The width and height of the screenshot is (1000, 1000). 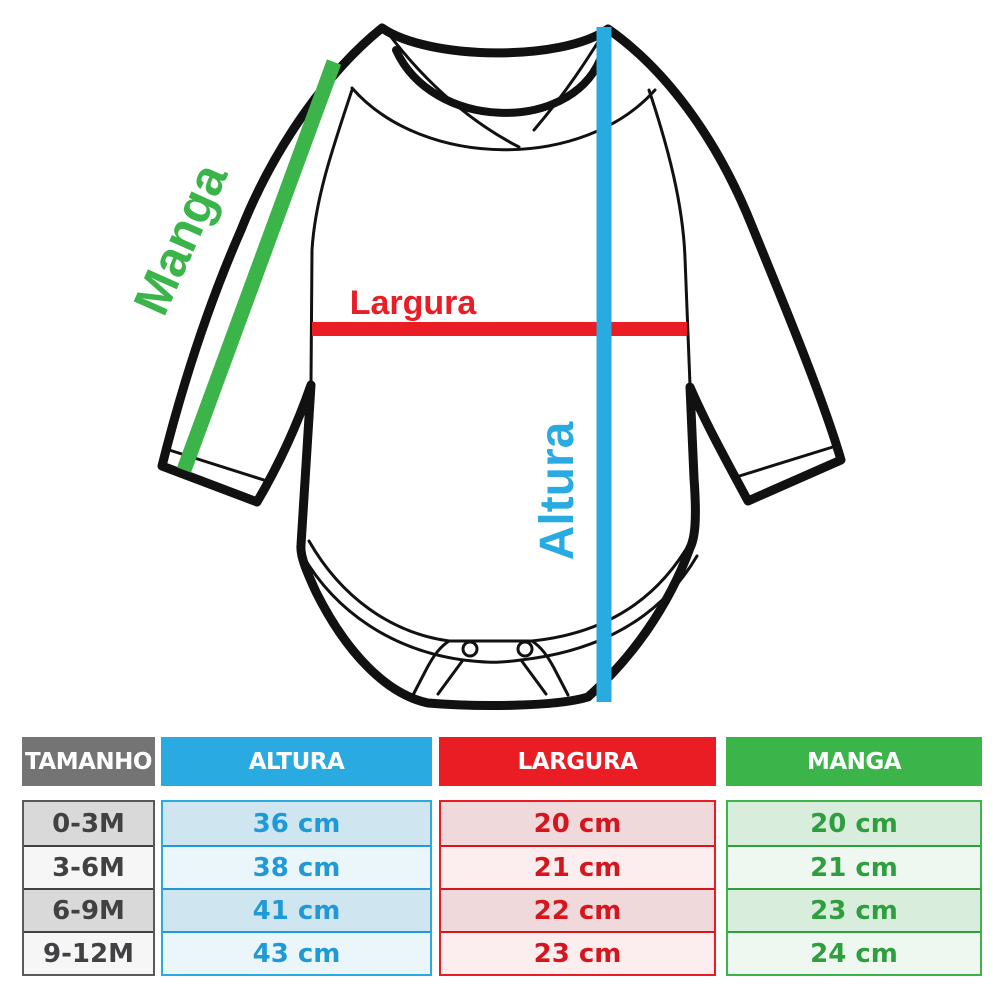 What do you see at coordinates (431, 668) in the screenshot?
I see `crotch-flap-left-edge` at bounding box center [431, 668].